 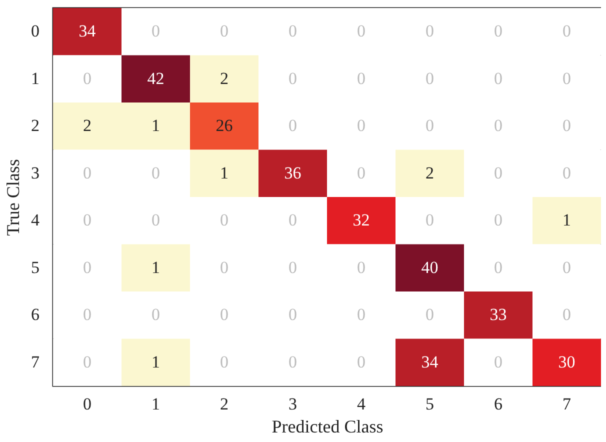 What do you see at coordinates (156, 404) in the screenshot?
I see `x-tick-label: 1` at bounding box center [156, 404].